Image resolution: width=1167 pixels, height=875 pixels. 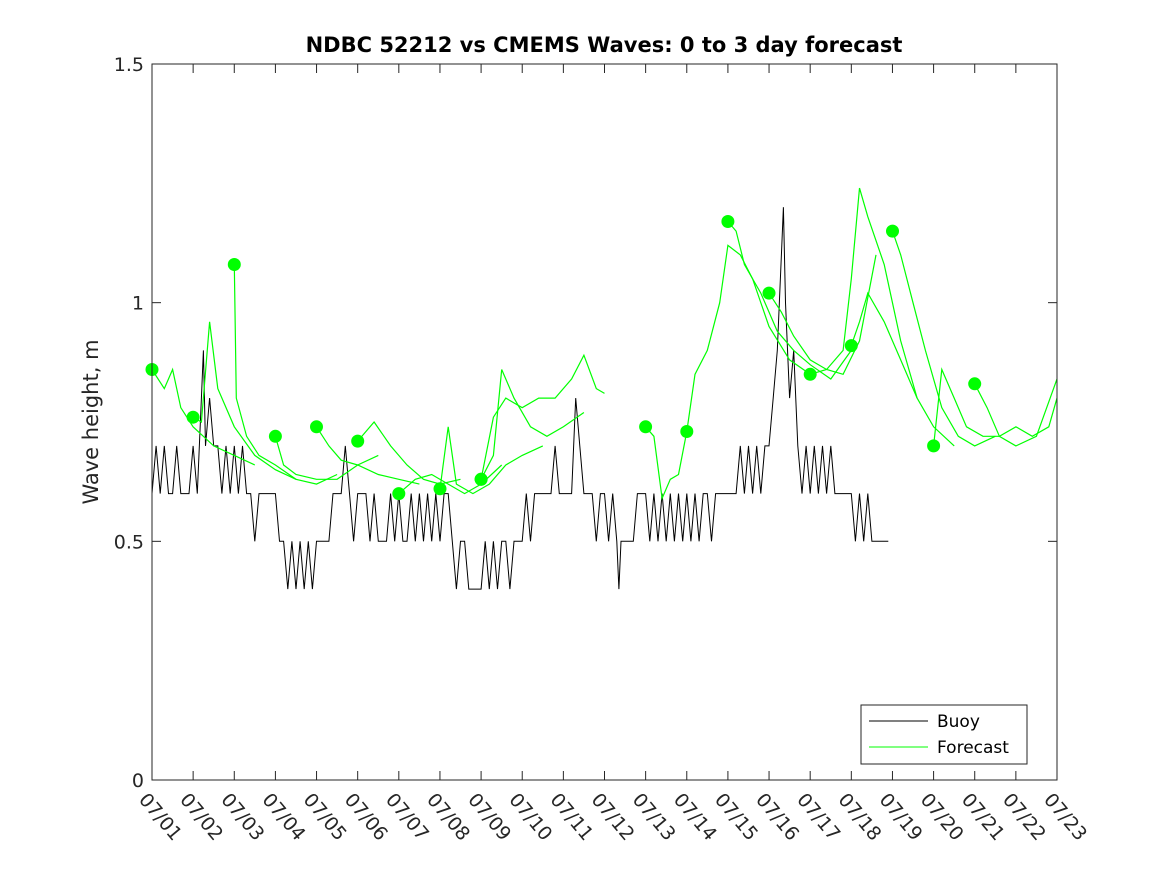 I want to click on legend-forecast-label: Forecast, so click(x=973, y=748).